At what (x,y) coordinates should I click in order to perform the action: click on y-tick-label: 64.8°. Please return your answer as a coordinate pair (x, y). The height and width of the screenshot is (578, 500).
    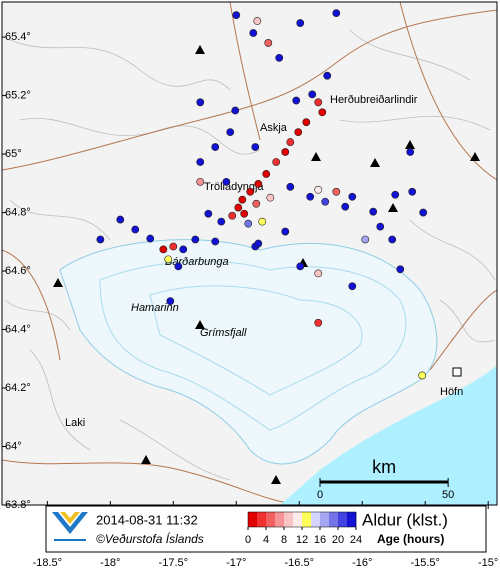
    Looking at the image, I should click on (18, 212).